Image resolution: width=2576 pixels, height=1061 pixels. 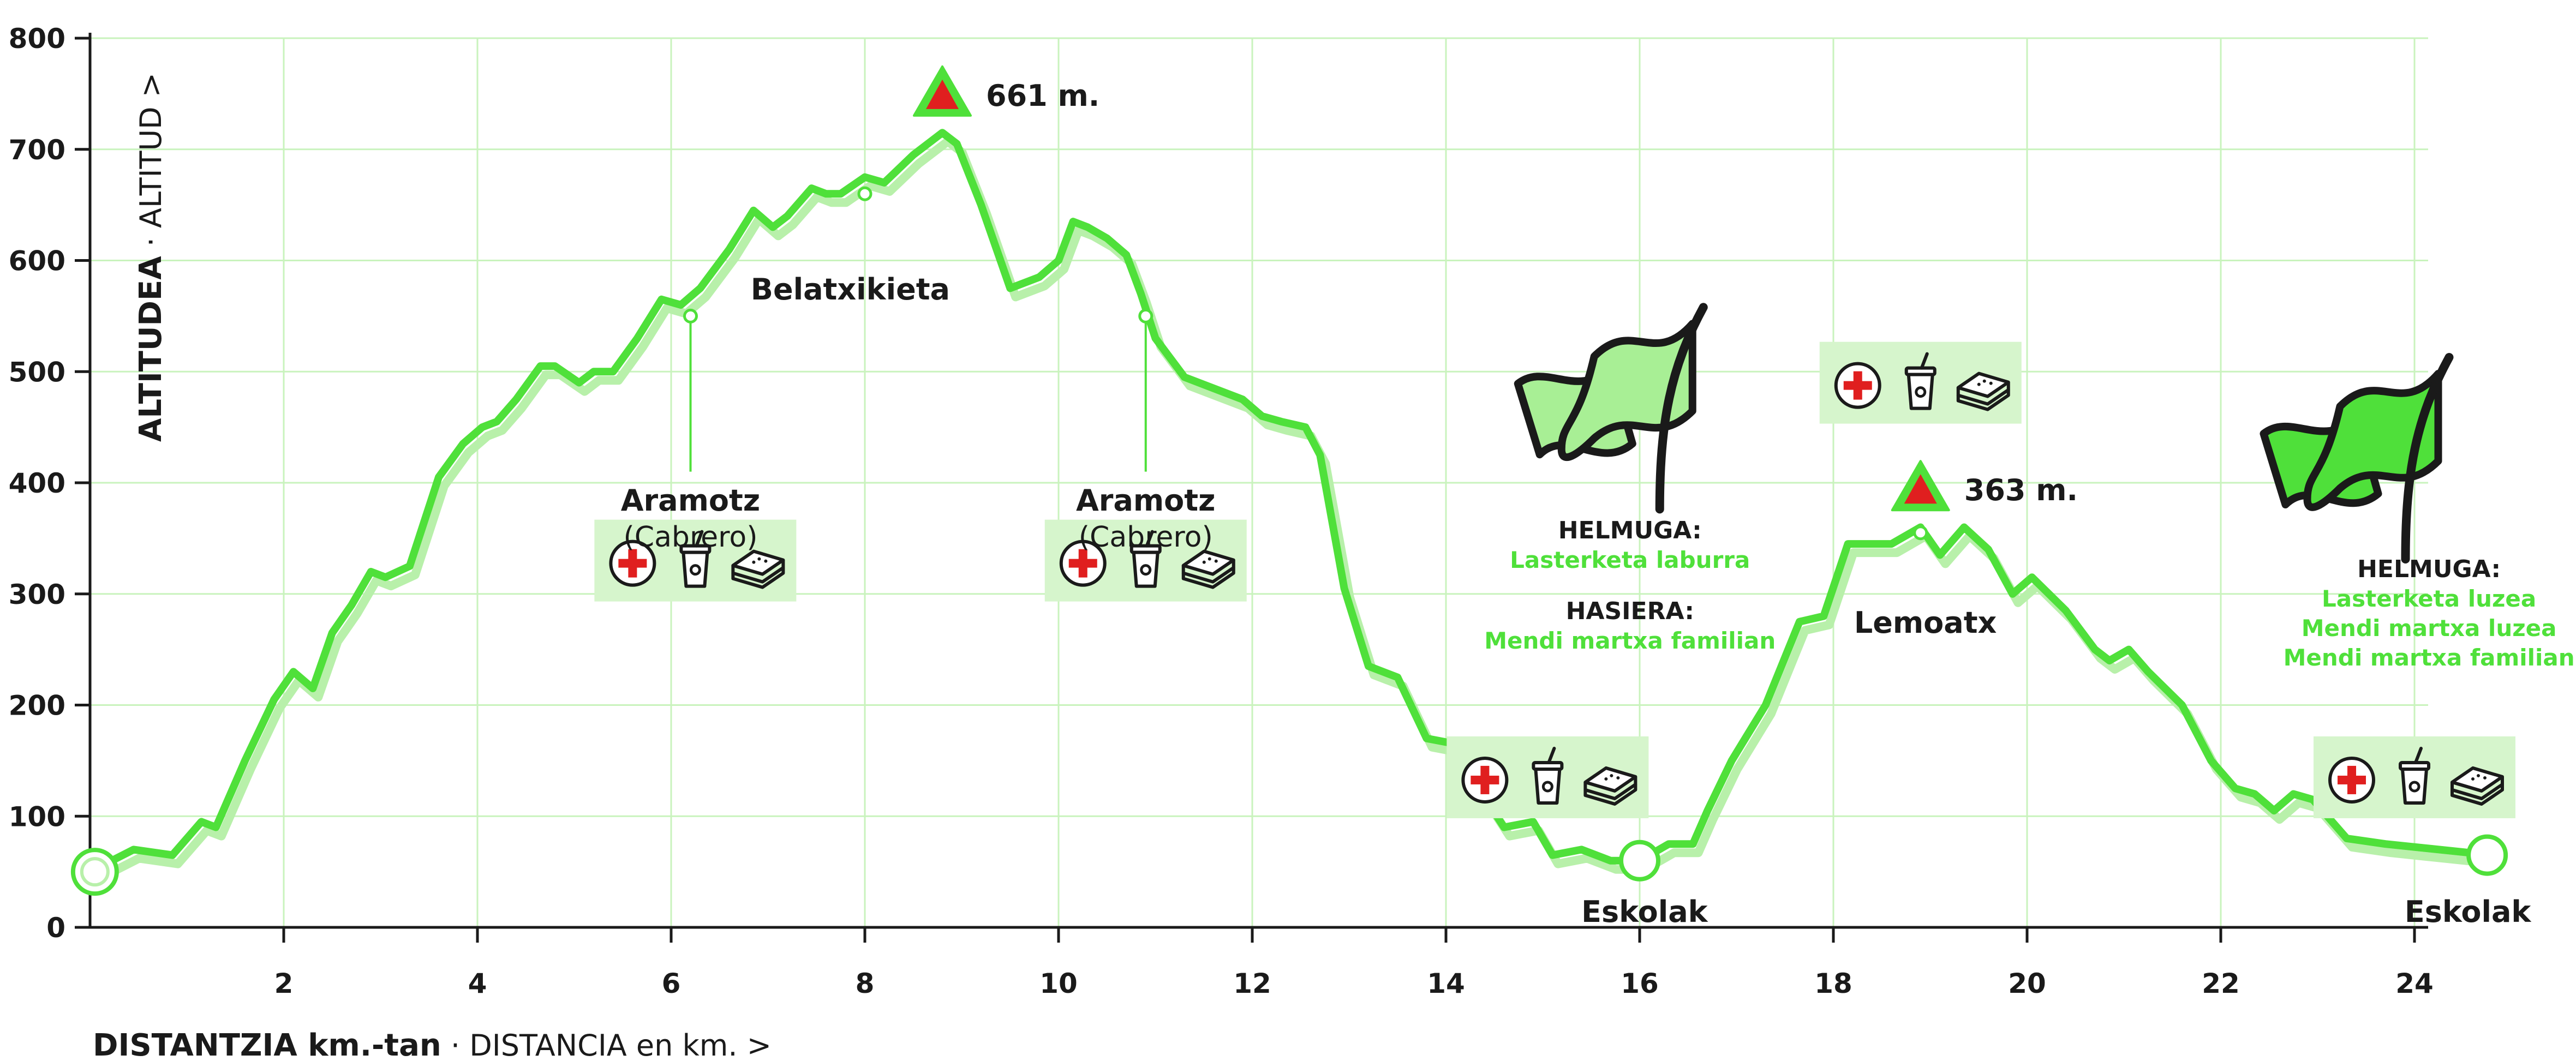 What do you see at coordinates (37, 39) in the screenshot?
I see `y-tick-label: 800` at bounding box center [37, 39].